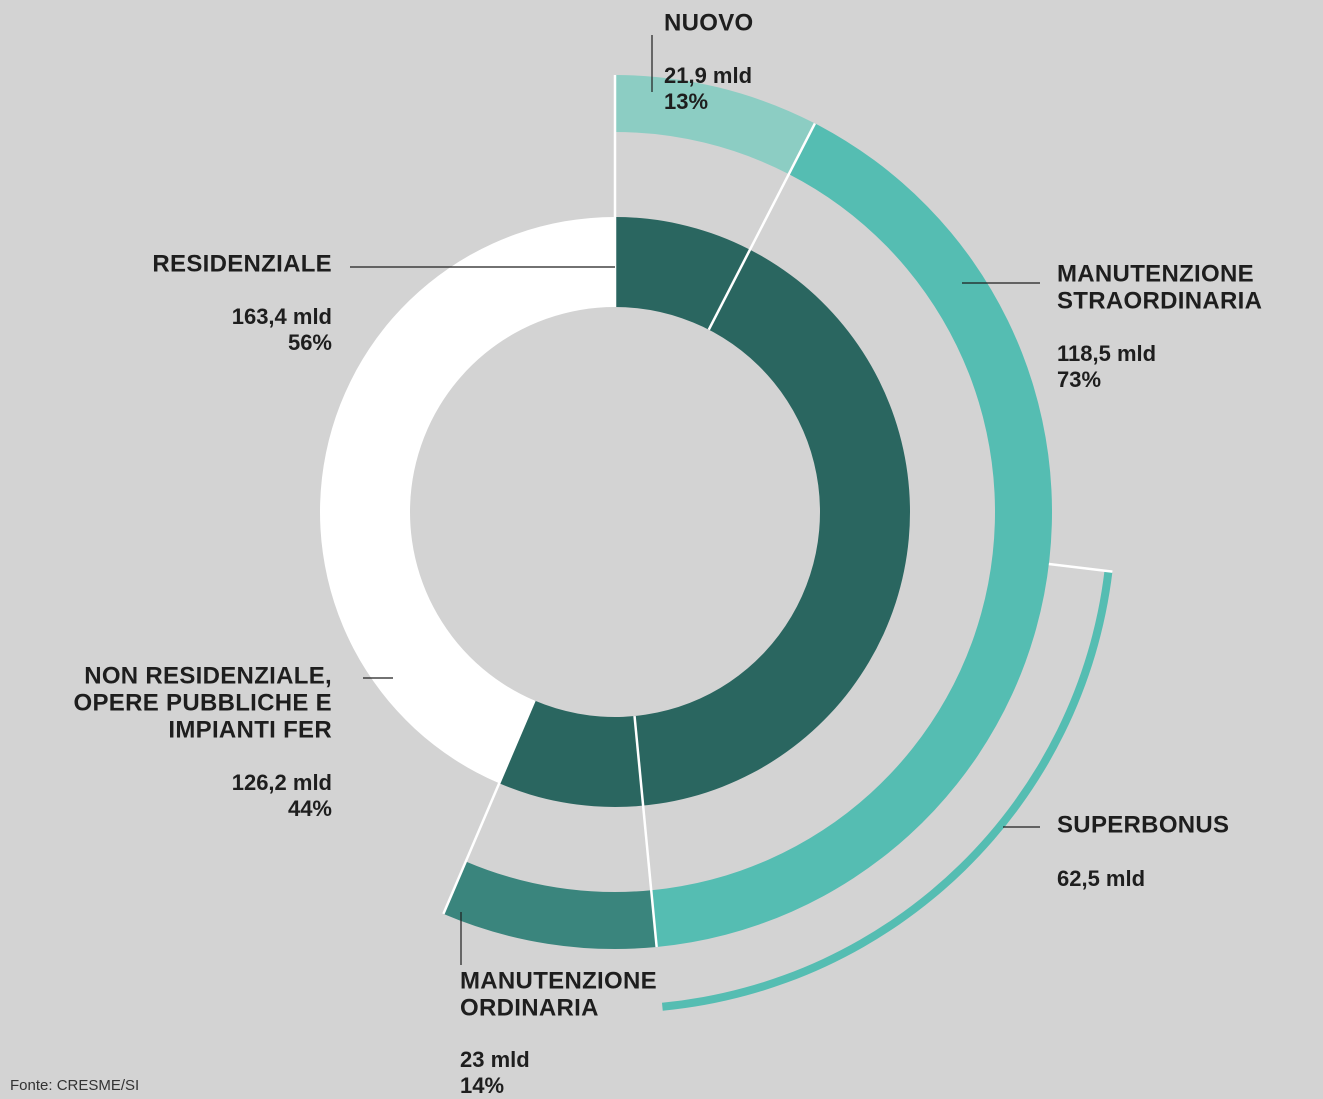 The image size is (1323, 1099). I want to click on percent-label: 13%, so click(686, 101).